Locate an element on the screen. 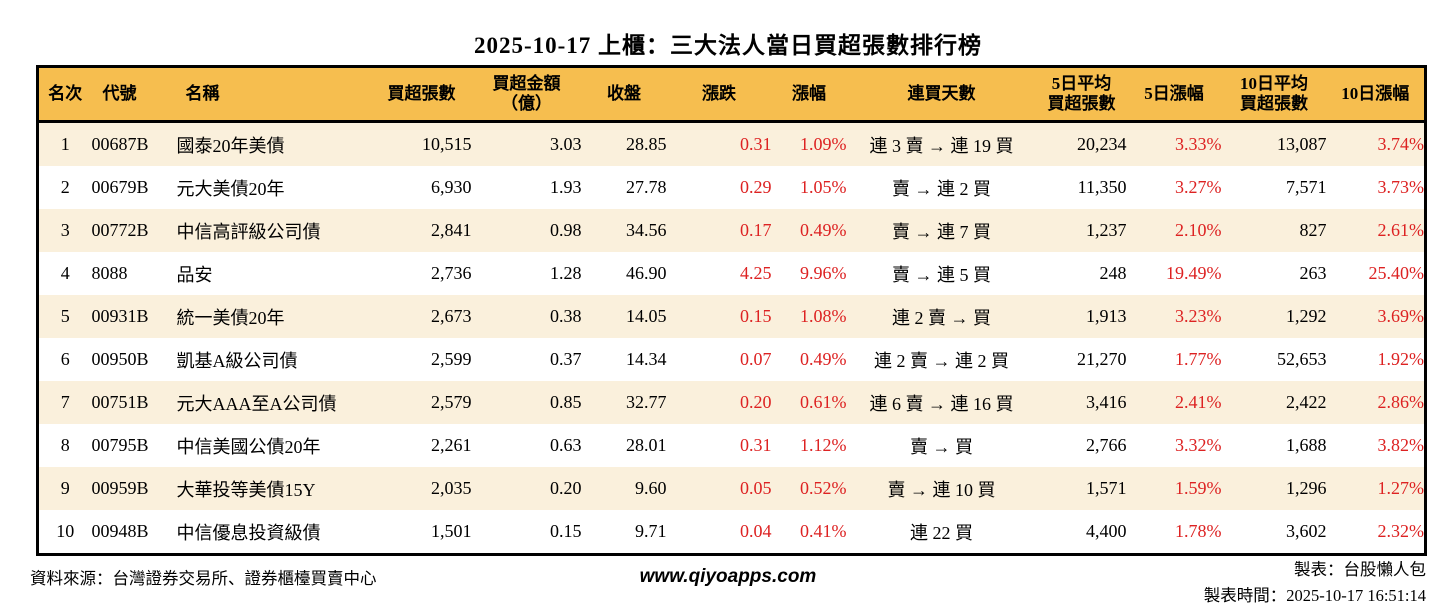  cell-avg5-net-buy: 20,234 is located at coordinates (1102, 144).